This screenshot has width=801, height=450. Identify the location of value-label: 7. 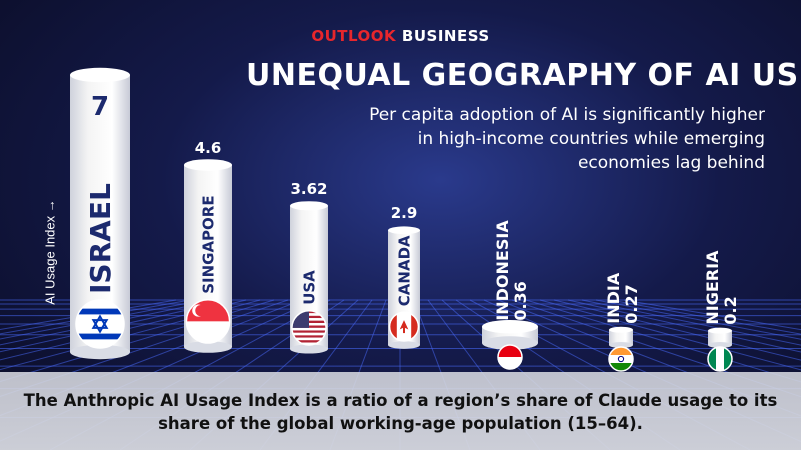
(100, 107).